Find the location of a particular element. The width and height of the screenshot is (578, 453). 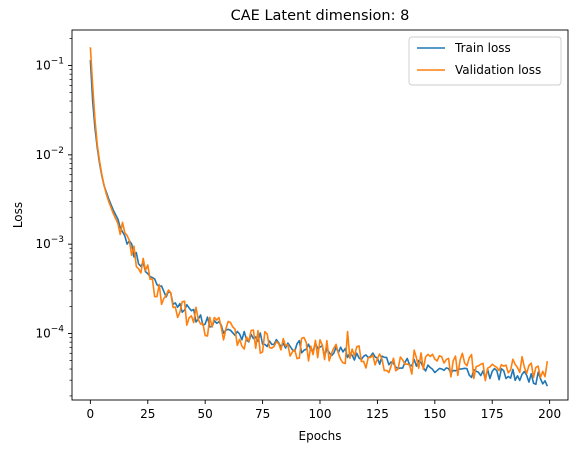

legend-box is located at coordinates (485, 61).